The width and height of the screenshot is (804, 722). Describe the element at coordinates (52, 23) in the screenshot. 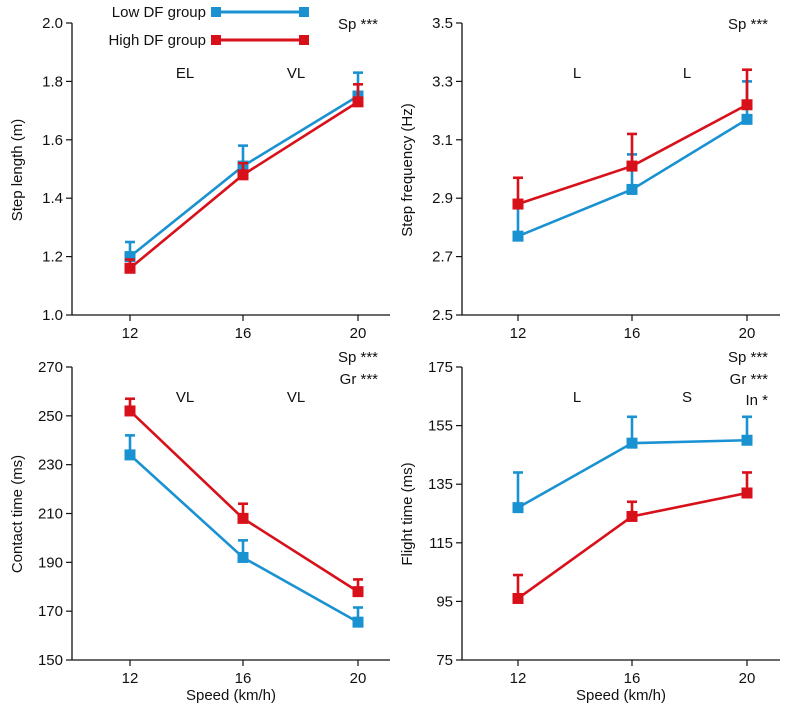

I see `y-tick-label: 2.0` at that location.